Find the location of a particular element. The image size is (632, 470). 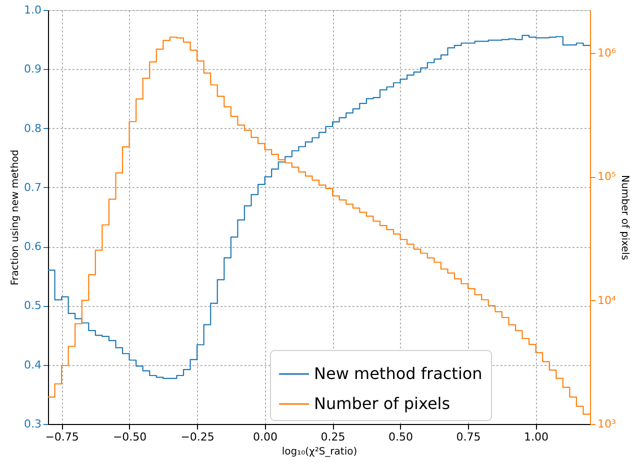

x-tick-label: −0.75 is located at coordinates (62, 437).